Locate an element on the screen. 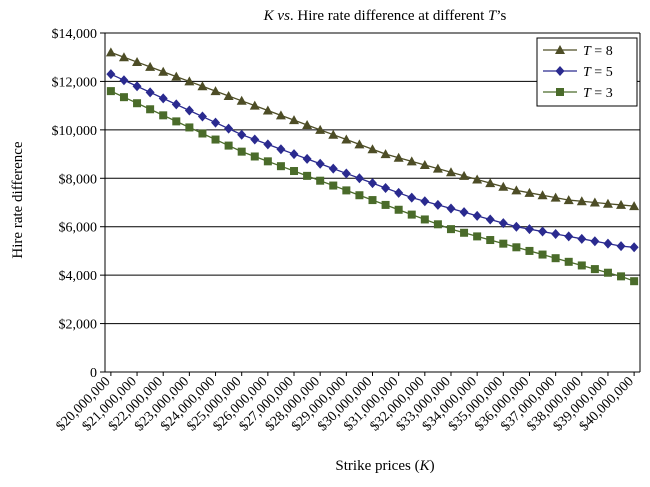 This screenshot has height=487, width=650. chart-title-end: ’s is located at coordinates (501, 16).